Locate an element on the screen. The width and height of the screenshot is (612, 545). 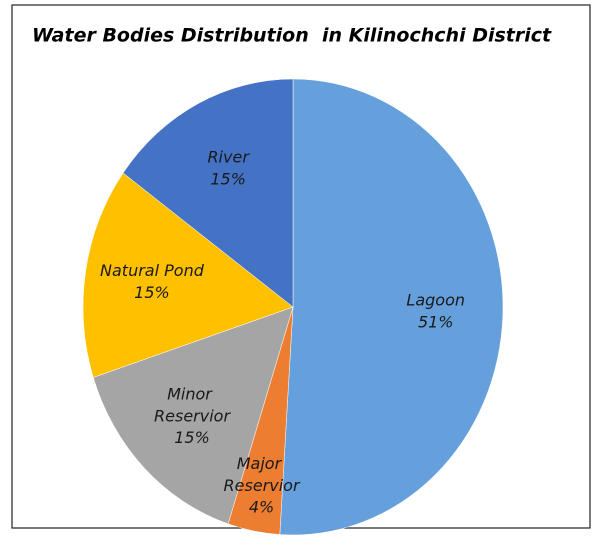
label-line: Minor is located at coordinates (192, 393).